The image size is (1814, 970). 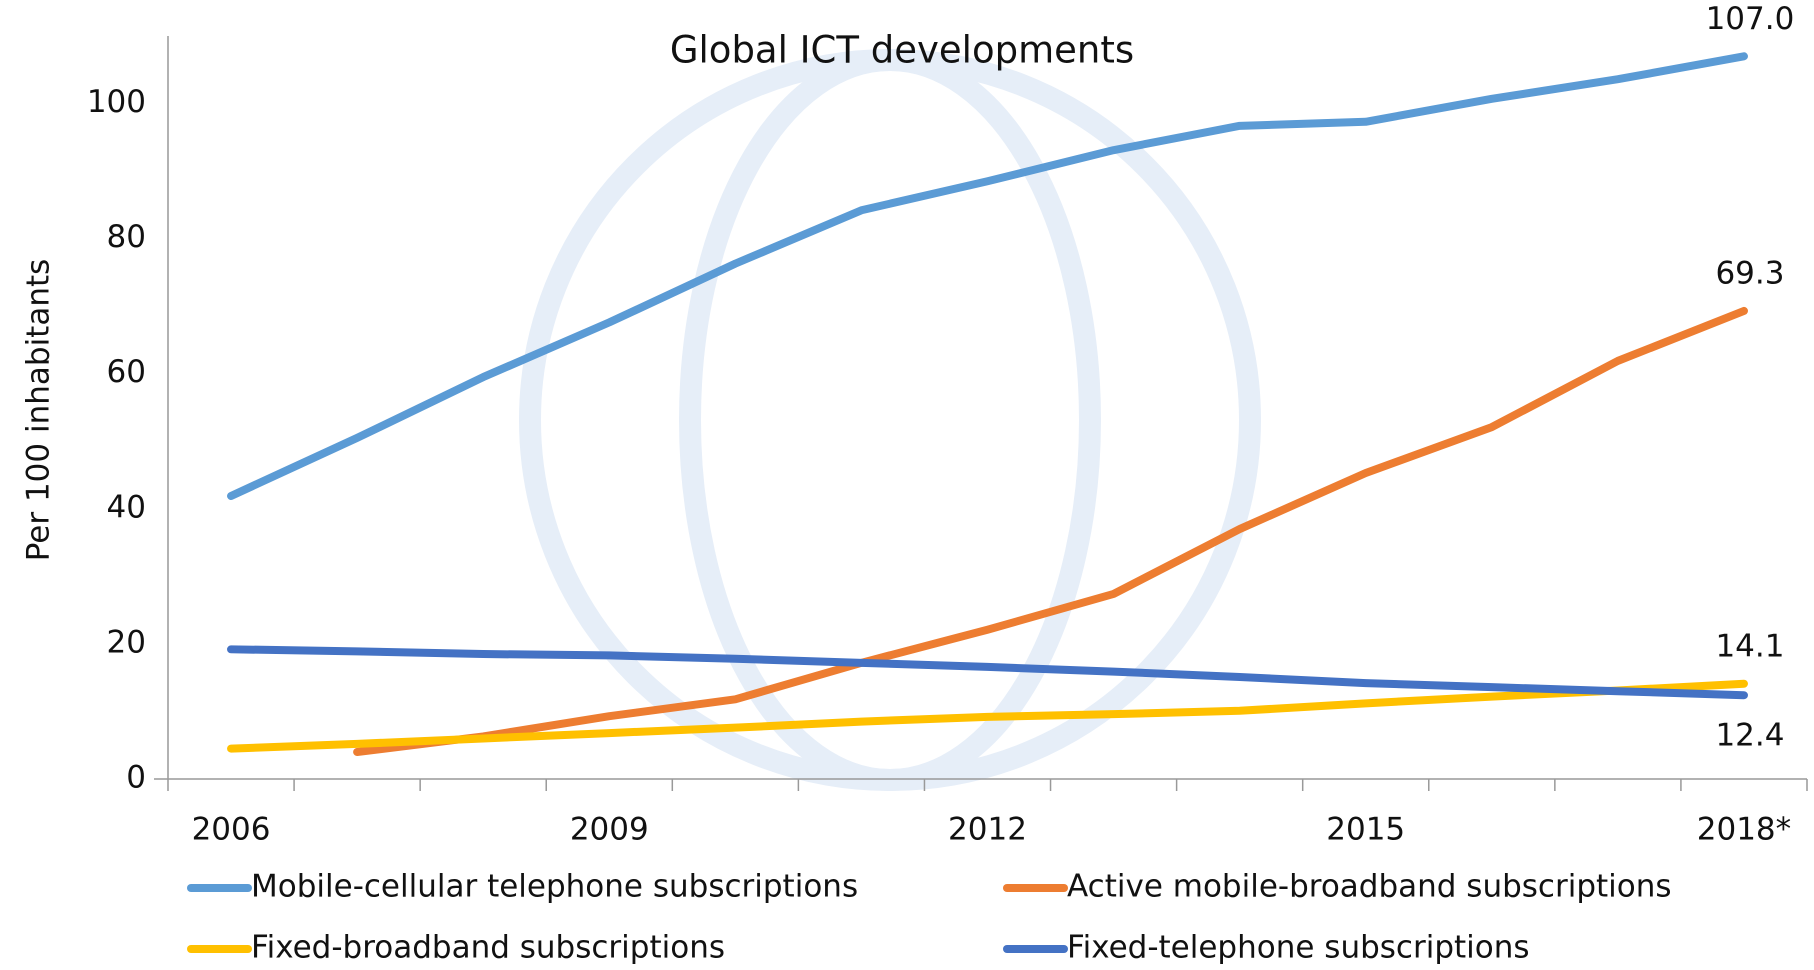 I want to click on chart-title: Global ICT developments, so click(x=902, y=50).